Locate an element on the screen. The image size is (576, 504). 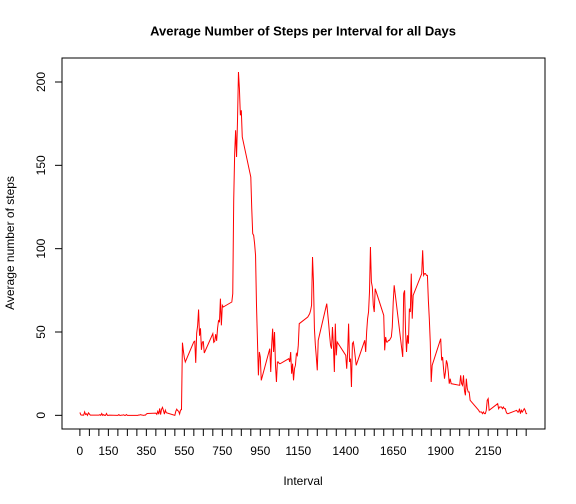
x-tick-label: 950 is located at coordinates (260, 451).